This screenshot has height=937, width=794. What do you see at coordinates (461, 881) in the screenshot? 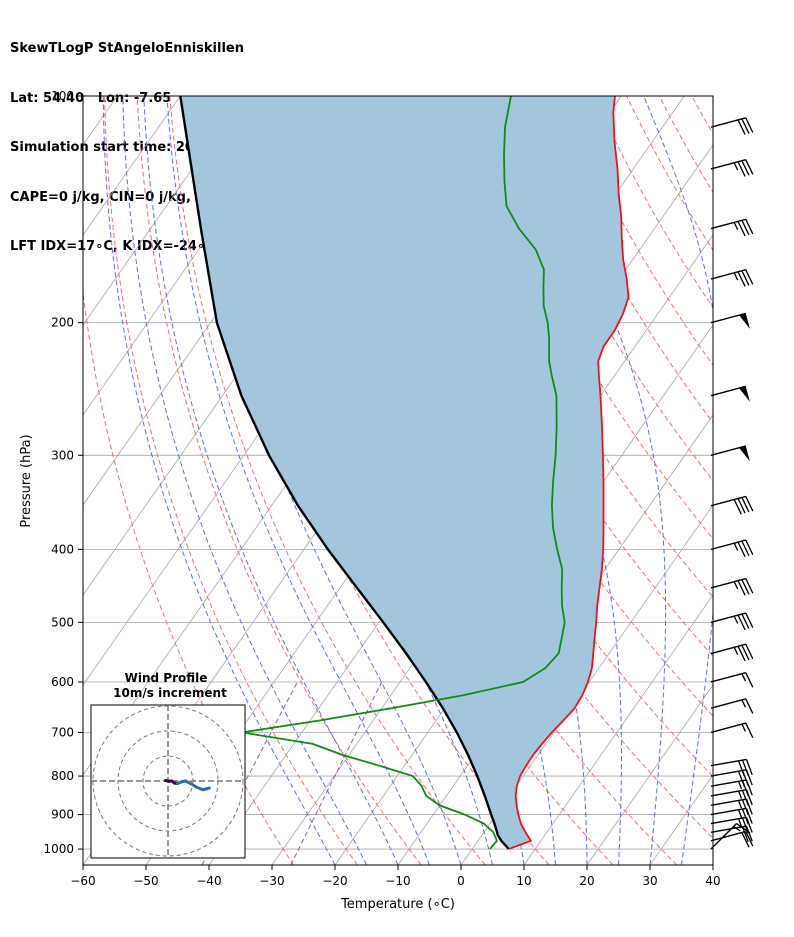
I see `x-tick-label: 0` at bounding box center [461, 881].